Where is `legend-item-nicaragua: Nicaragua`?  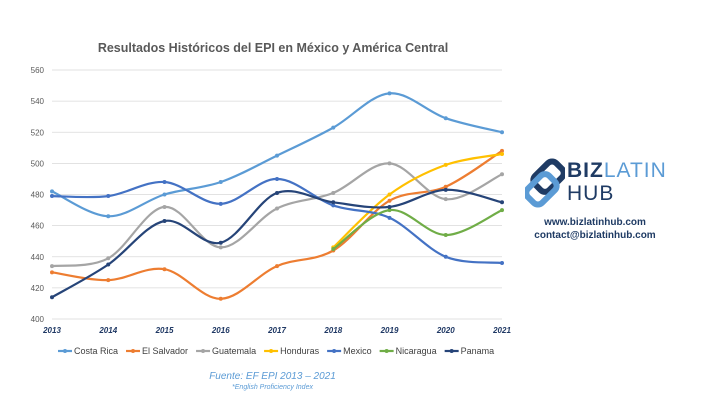 legend-item-nicaragua: Nicaragua is located at coordinates (408, 351).